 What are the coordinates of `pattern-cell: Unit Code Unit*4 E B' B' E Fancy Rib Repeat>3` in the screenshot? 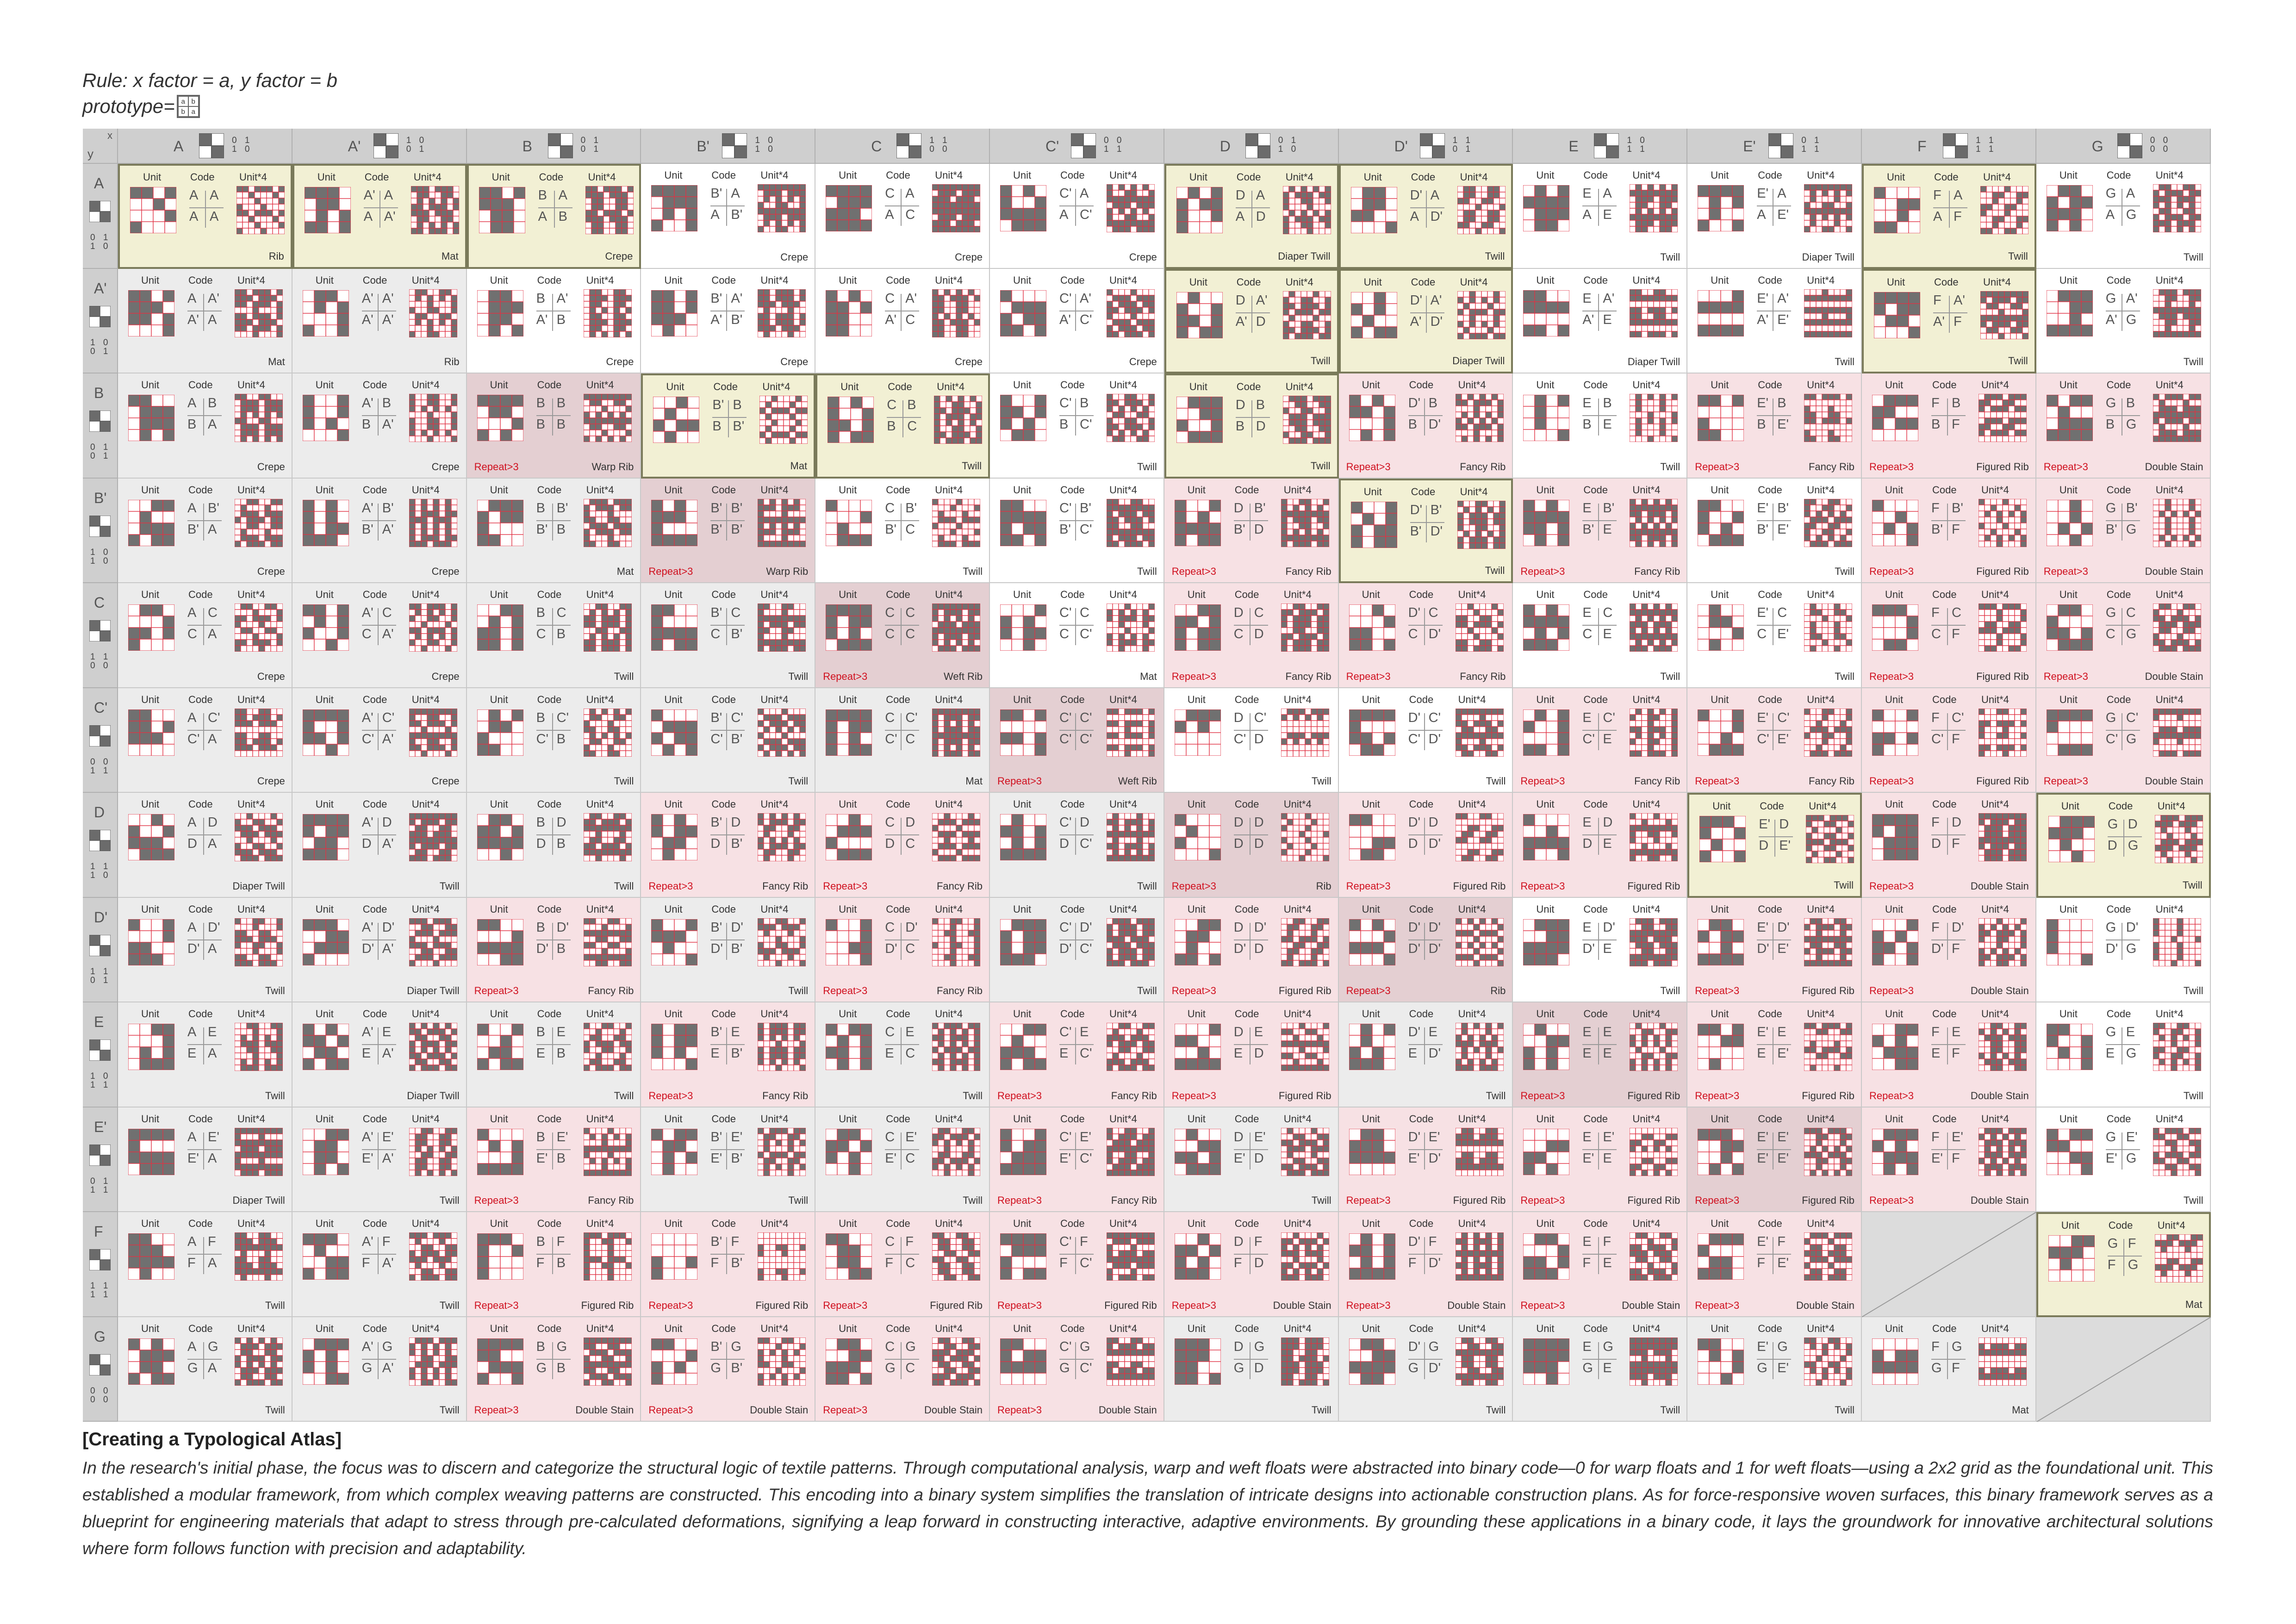 It's located at (1600, 530).